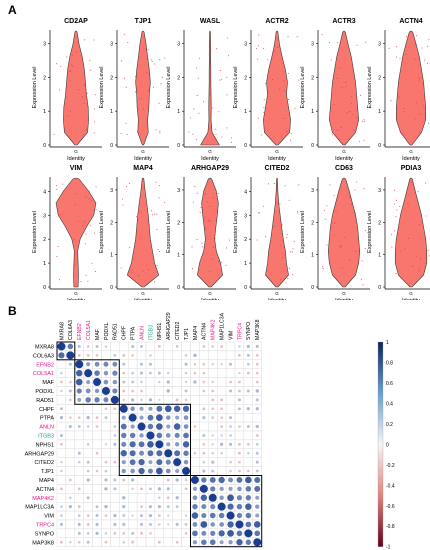 The image size is (430, 550). What do you see at coordinates (143, 21) in the screenshot?
I see `violin-title: TJP1` at bounding box center [143, 21].